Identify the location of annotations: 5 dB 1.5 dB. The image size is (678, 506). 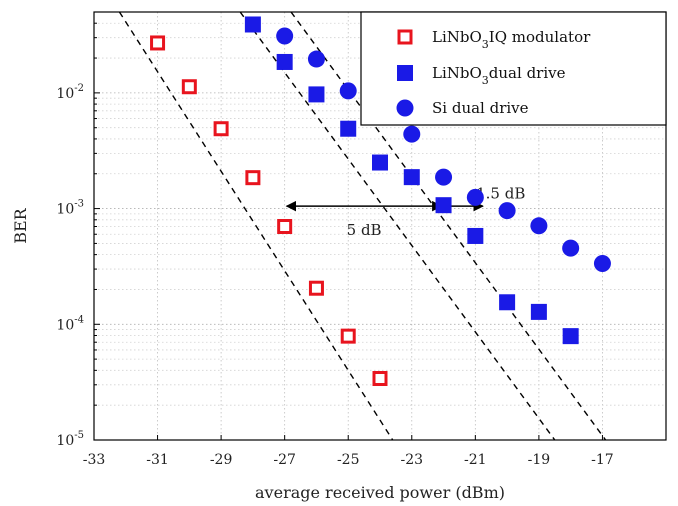
(405, 212).